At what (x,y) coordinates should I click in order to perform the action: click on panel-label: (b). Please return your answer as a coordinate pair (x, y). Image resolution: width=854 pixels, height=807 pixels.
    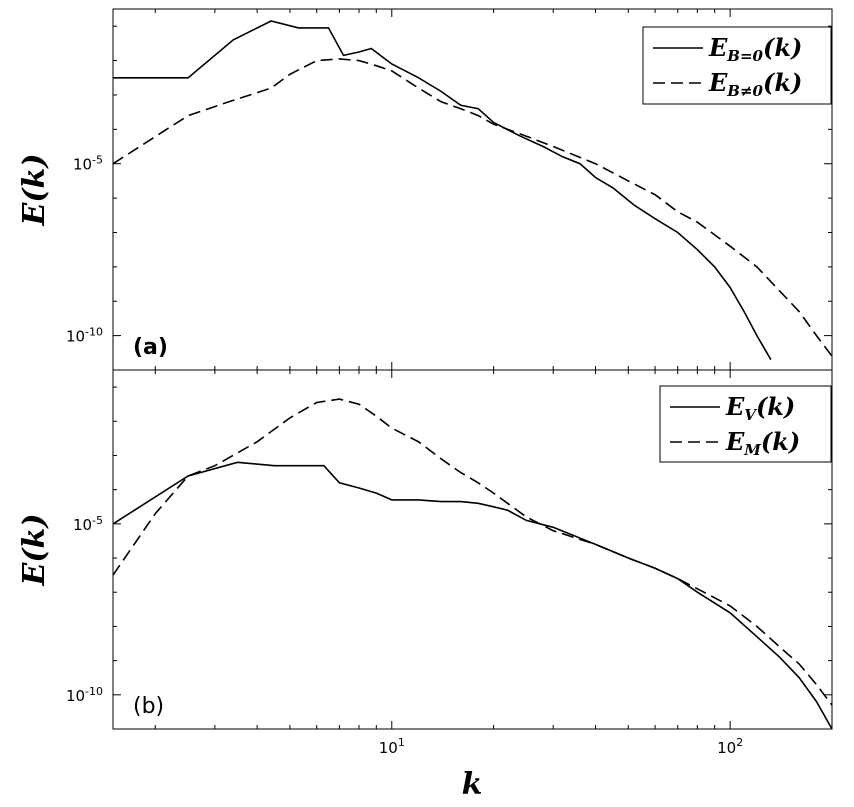
    Looking at the image, I should click on (148, 706).